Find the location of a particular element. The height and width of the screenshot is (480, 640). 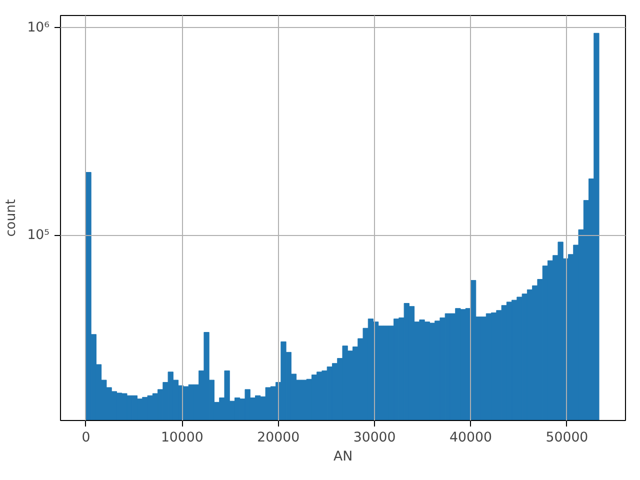

y-axis-title: count is located at coordinates (12, 218).